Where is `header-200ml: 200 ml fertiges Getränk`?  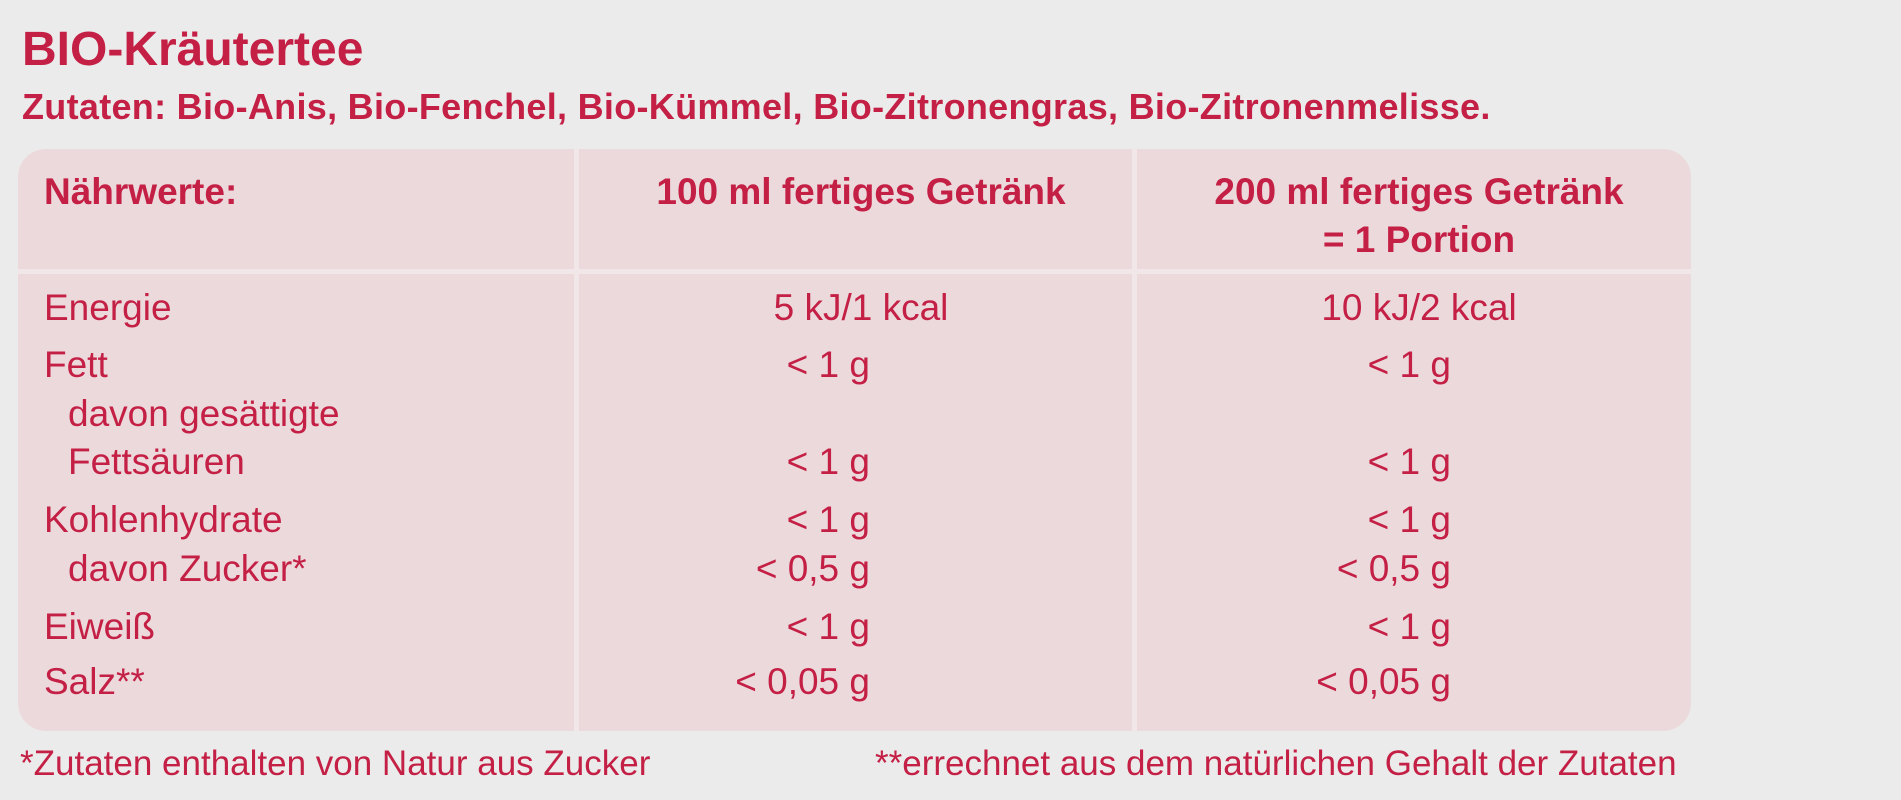 header-200ml: 200 ml fertiges Getränk is located at coordinates (1419, 191).